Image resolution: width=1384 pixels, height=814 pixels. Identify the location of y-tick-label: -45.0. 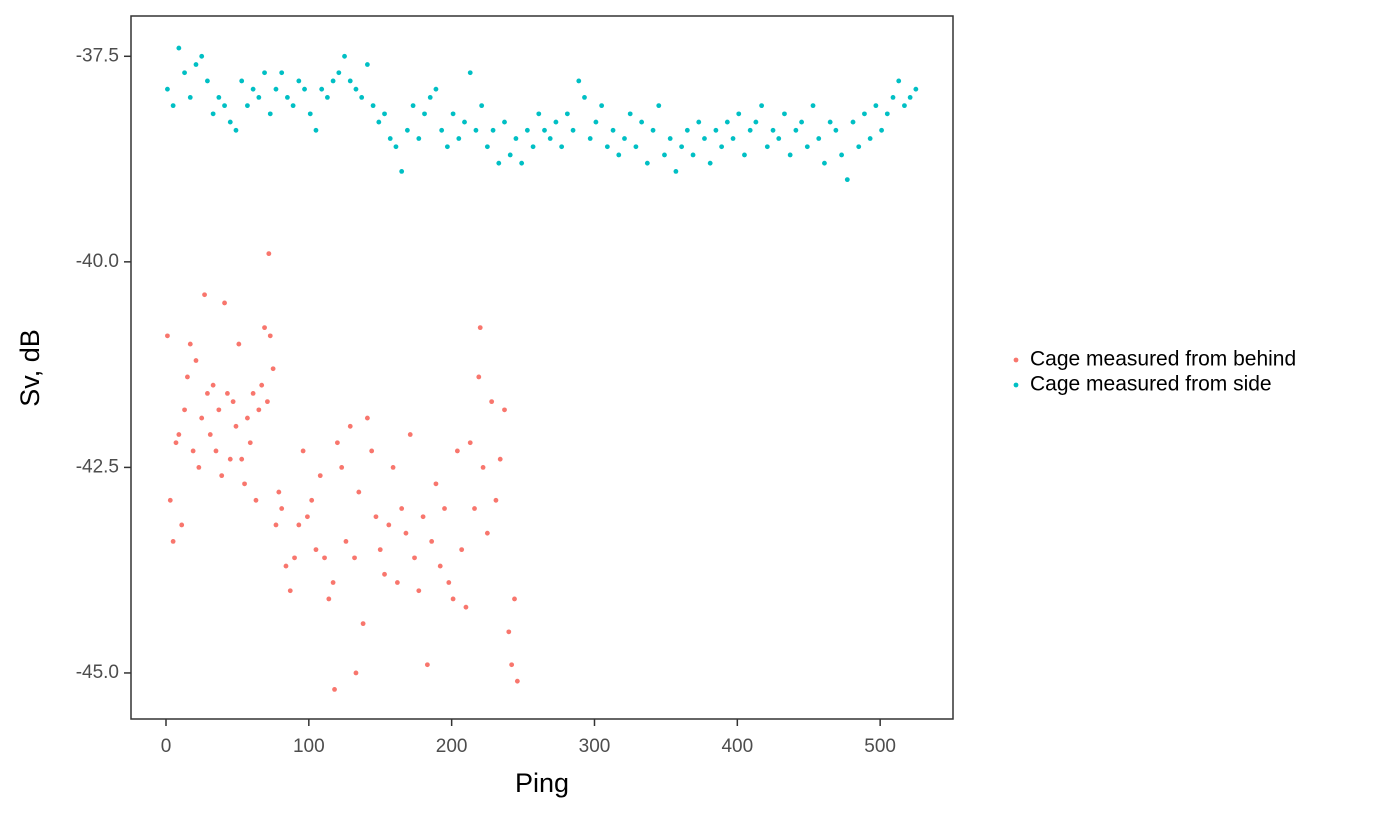
(97, 672).